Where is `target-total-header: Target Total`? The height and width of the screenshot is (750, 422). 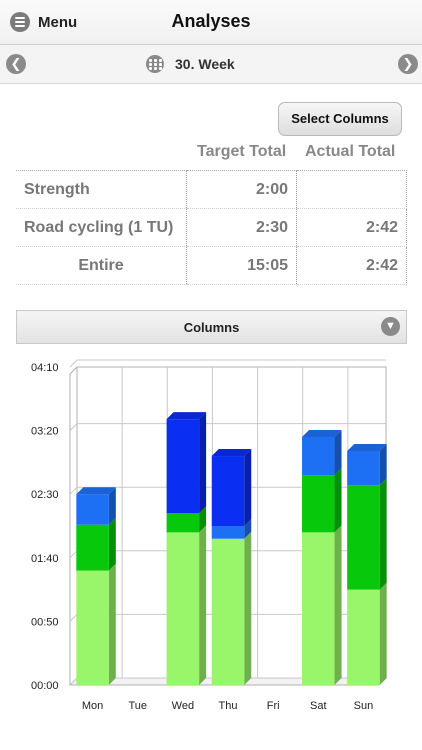
target-total-header: Target Total is located at coordinates (242, 151).